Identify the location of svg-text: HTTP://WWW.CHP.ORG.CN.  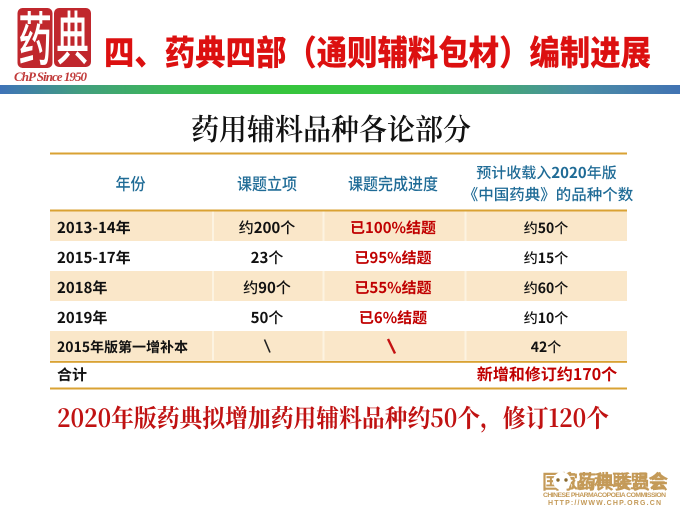
(605, 503).